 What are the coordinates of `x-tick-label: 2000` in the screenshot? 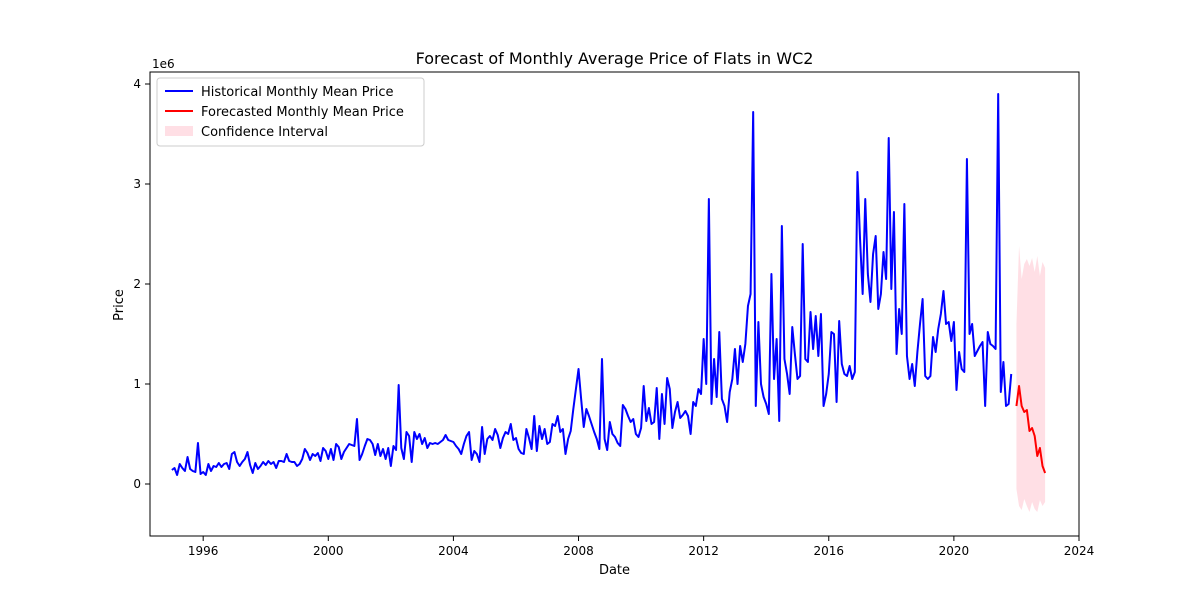 It's located at (328, 551).